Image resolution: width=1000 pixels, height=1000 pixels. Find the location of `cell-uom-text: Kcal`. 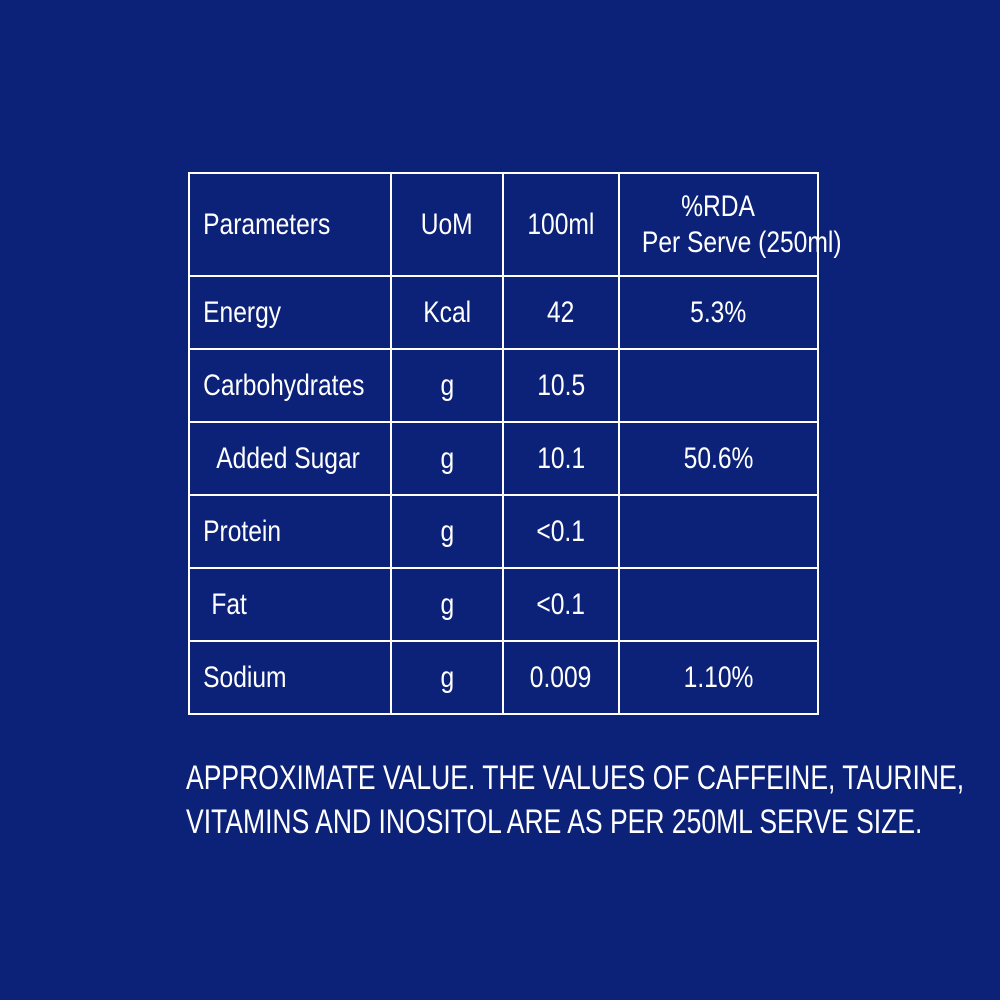

cell-uom-text: Kcal is located at coordinates (447, 312).